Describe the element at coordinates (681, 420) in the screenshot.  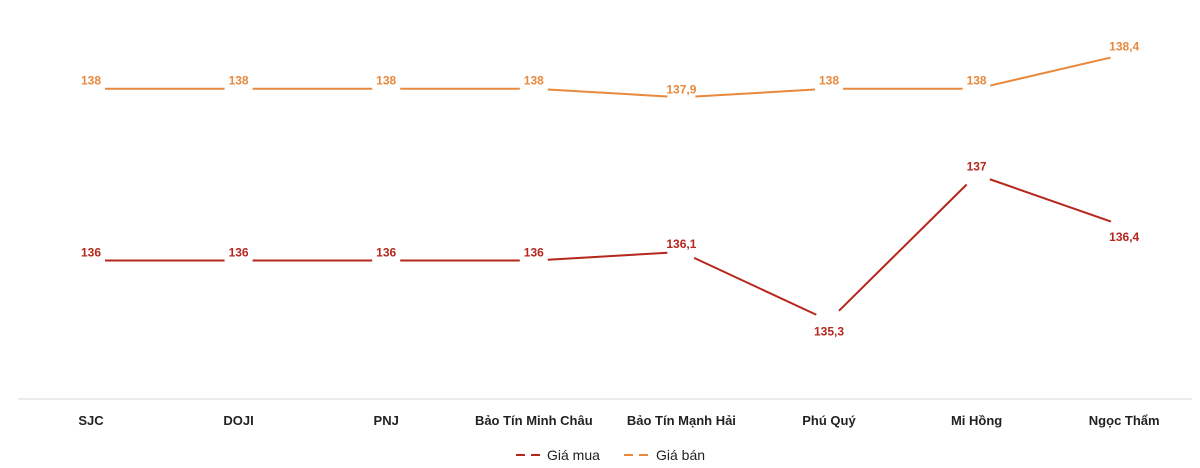
I see `x-tick-label: Bảo Tín Mạnh Hải` at that location.